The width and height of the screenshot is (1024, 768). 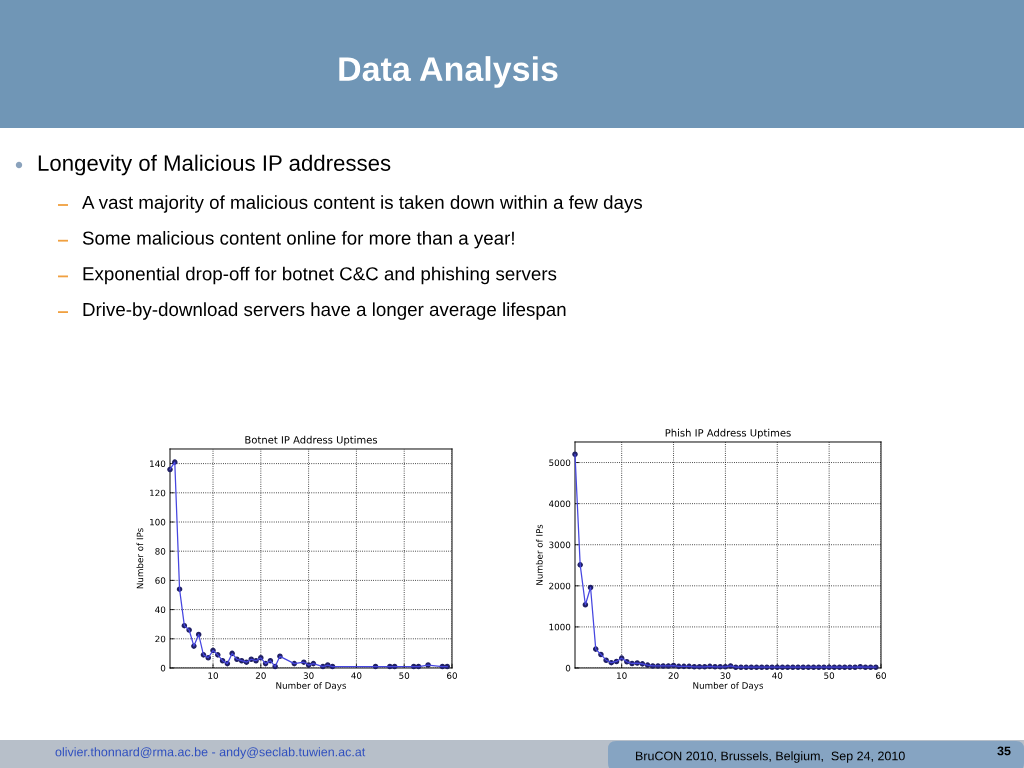 I want to click on text: Exponential drop-off for botnet C&C and phishing servers, so click(x=320, y=275).